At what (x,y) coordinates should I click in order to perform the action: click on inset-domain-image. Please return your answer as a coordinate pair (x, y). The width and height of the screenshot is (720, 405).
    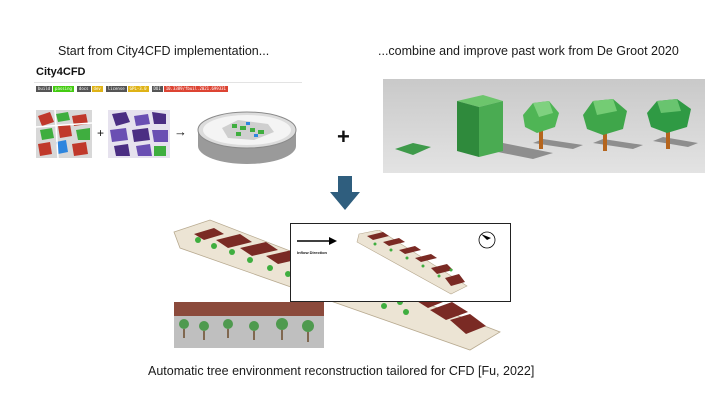
    Looking at the image, I should click on (412, 262).